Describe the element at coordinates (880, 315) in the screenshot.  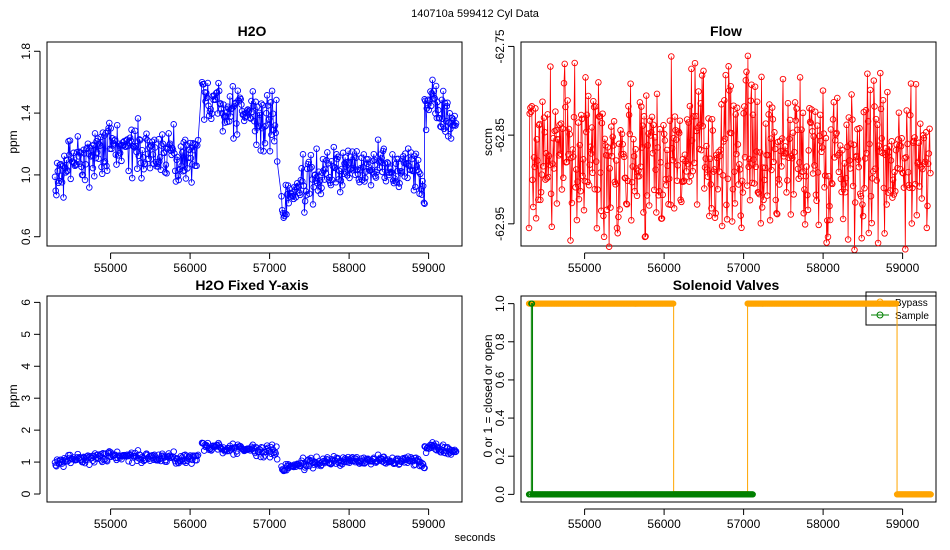
I see `legend-marker-sample` at that location.